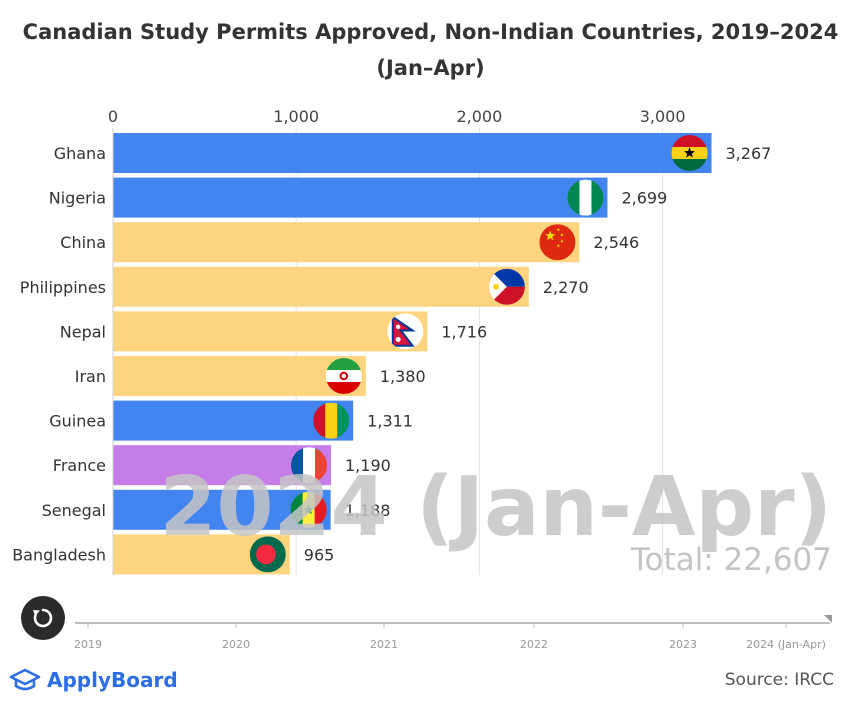 The width and height of the screenshot is (861, 717). What do you see at coordinates (644, 198) in the screenshot?
I see `value-label: 2,699` at bounding box center [644, 198].